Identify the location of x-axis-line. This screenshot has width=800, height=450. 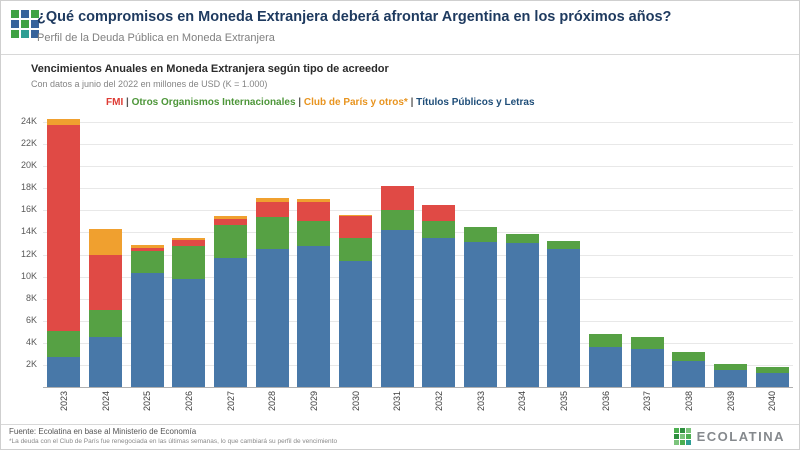
(418, 387).